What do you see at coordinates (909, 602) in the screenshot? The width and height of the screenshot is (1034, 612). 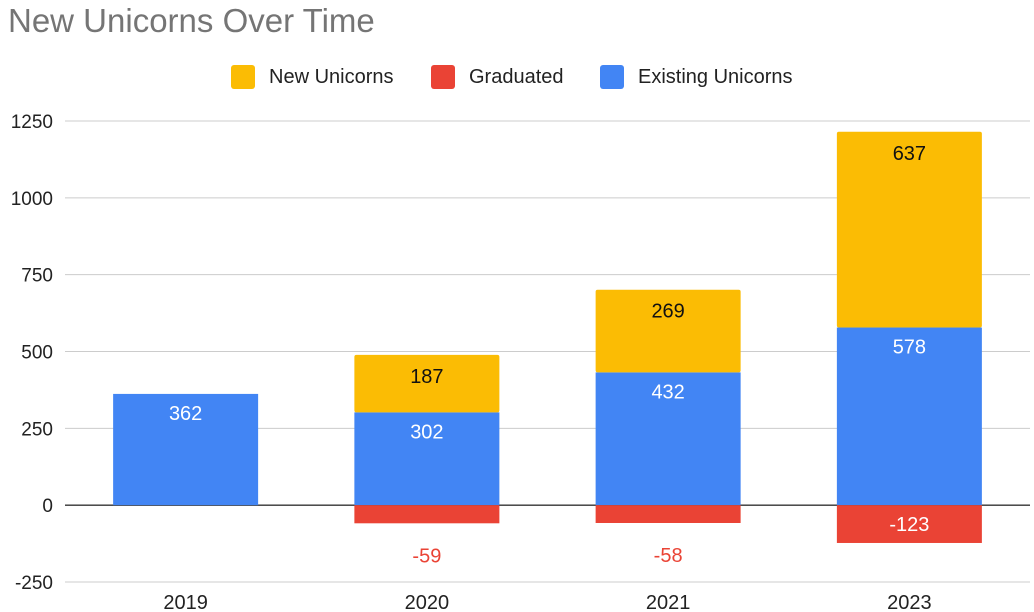 I see `x-tick-label: 2023` at bounding box center [909, 602].